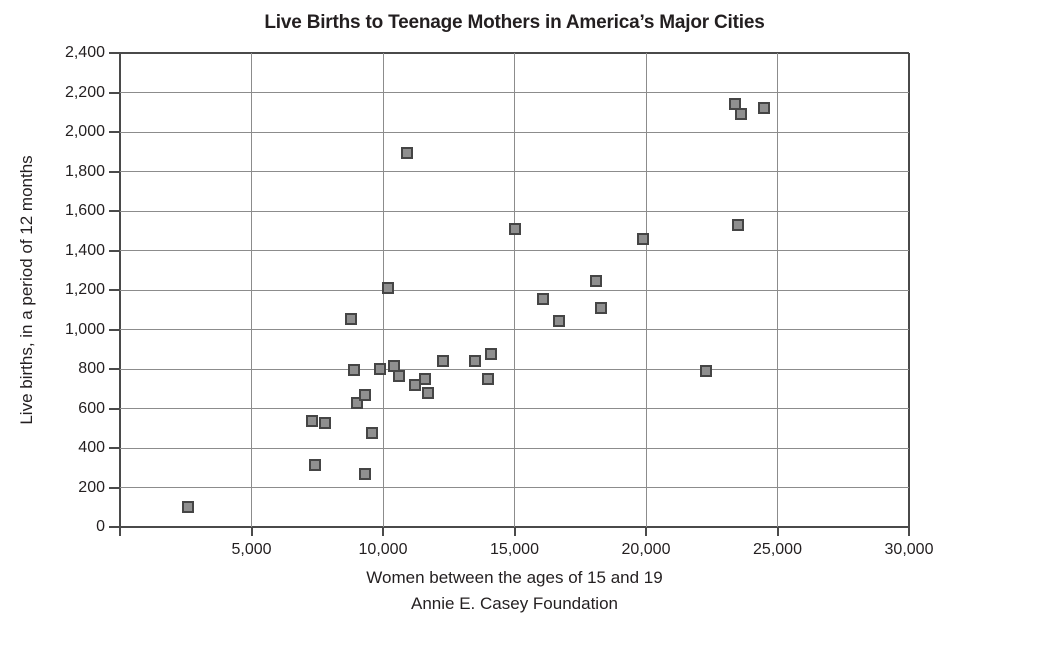 This screenshot has height=656, width=1039. What do you see at coordinates (91, 487) in the screenshot?
I see `y-tick-label: 200` at bounding box center [91, 487].